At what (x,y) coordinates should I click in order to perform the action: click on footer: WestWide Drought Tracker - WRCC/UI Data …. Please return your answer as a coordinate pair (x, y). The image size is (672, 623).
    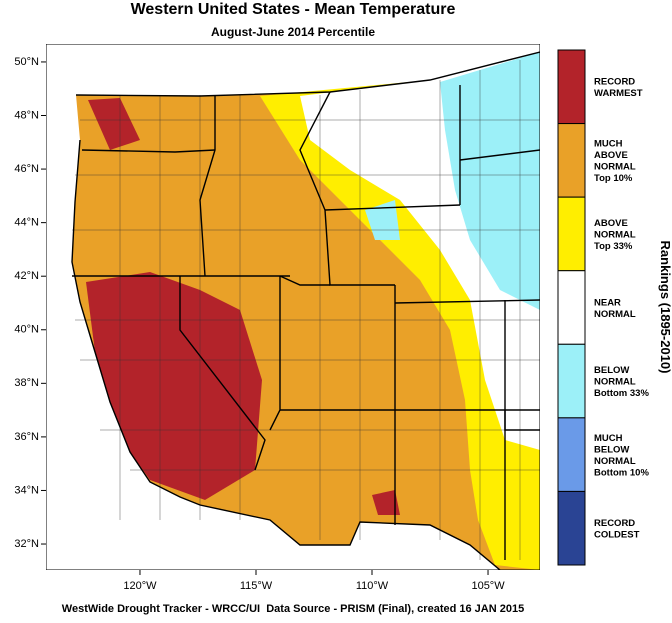
    Looking at the image, I should click on (293, 609).